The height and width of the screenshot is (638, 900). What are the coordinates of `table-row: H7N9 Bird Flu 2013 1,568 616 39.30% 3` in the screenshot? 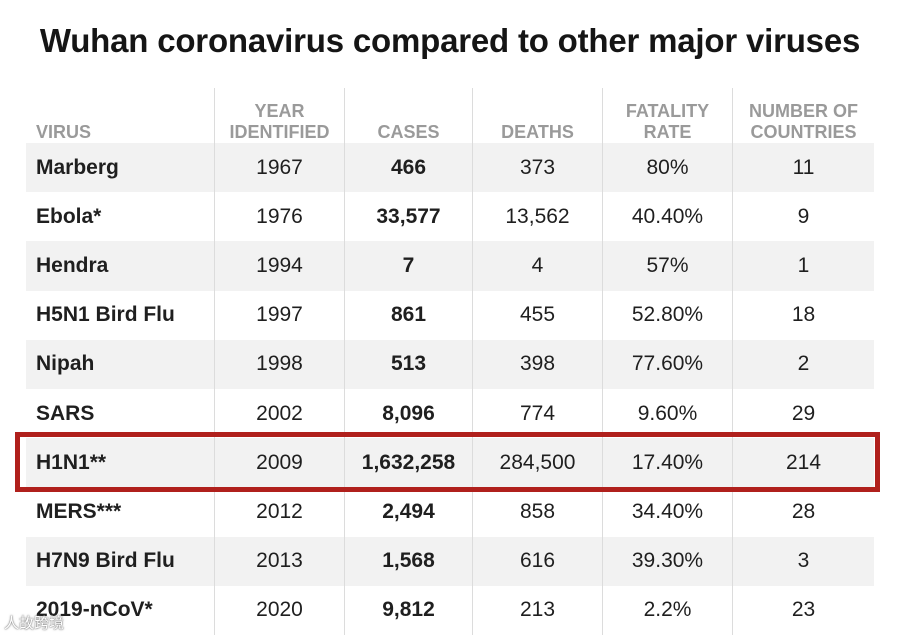 It's located at (450, 561).